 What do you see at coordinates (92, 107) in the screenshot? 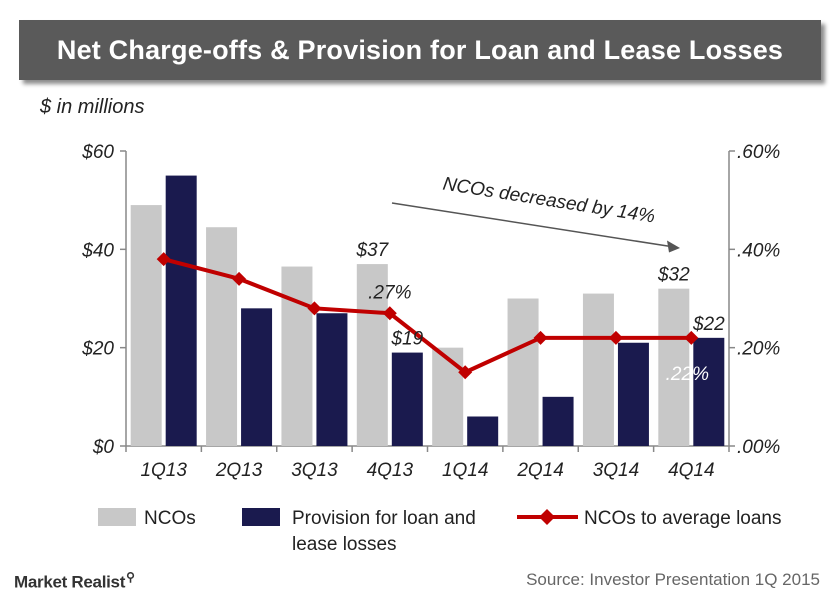
I see `unit-label: $ in millions` at bounding box center [92, 107].